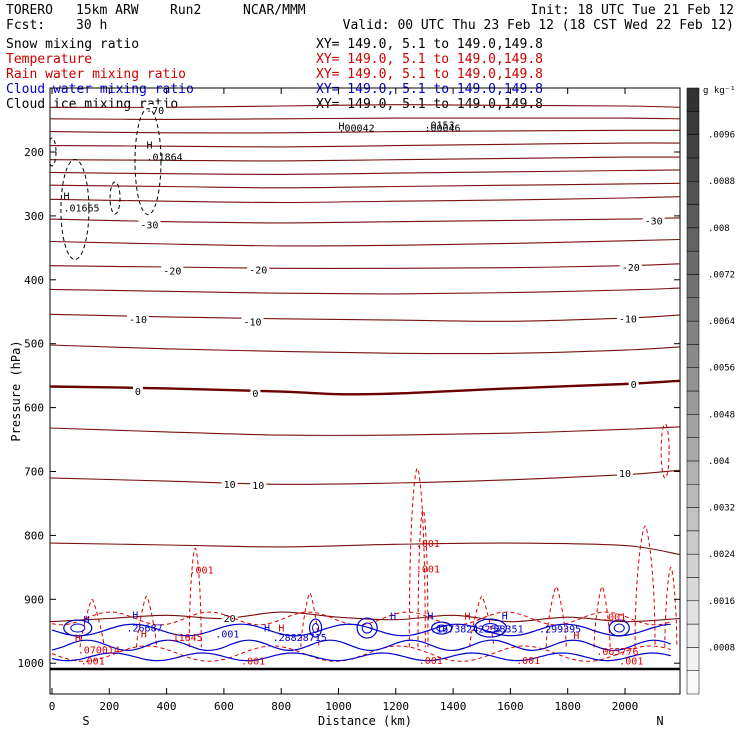  I want to click on model-resolution: 15km ARW, so click(107, 10).